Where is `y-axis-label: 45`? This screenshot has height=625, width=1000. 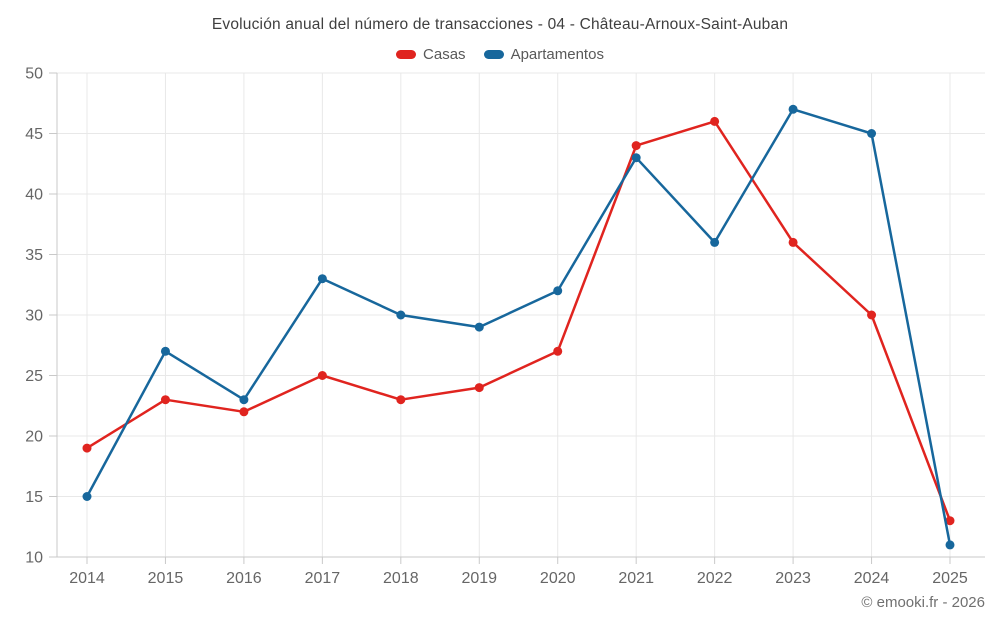
y-axis-label: 45 is located at coordinates (34, 134).